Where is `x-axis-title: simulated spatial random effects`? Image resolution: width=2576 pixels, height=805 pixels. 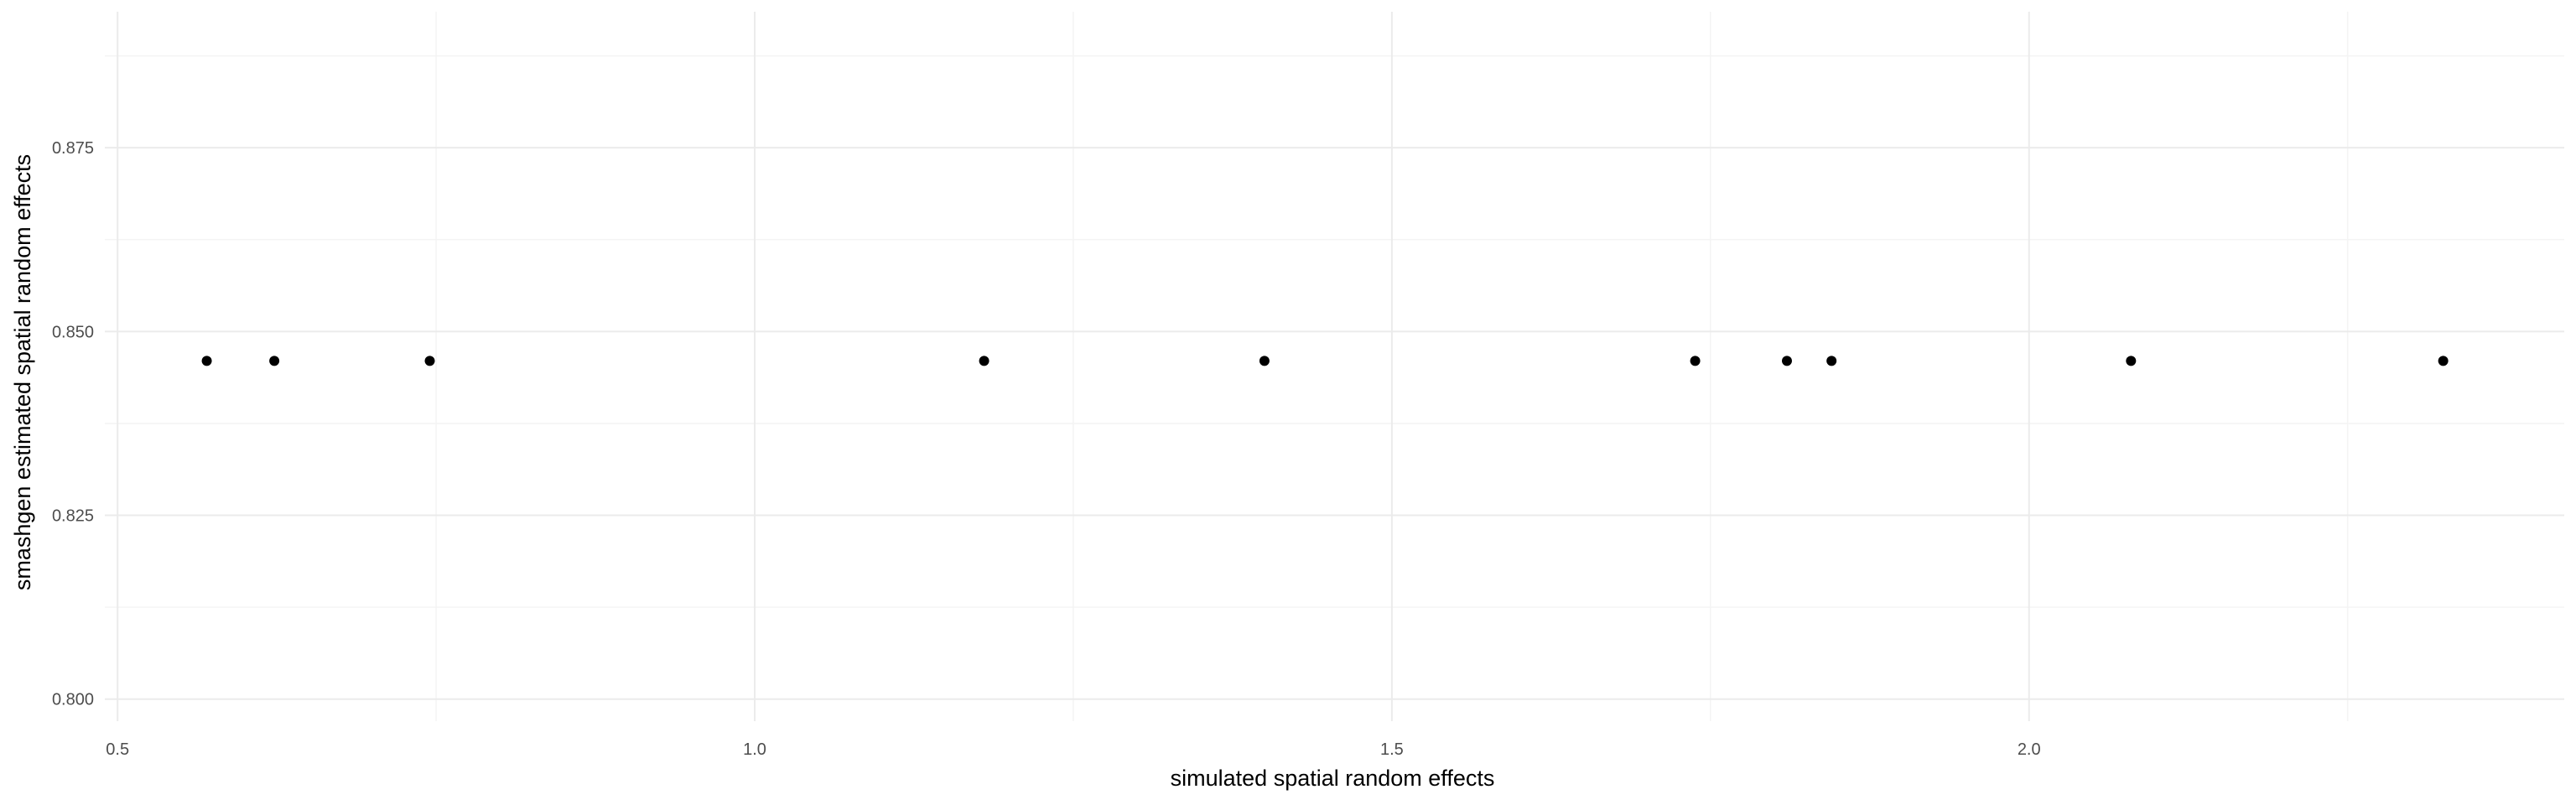
x-axis-title: simulated spatial random effects is located at coordinates (1333, 778).